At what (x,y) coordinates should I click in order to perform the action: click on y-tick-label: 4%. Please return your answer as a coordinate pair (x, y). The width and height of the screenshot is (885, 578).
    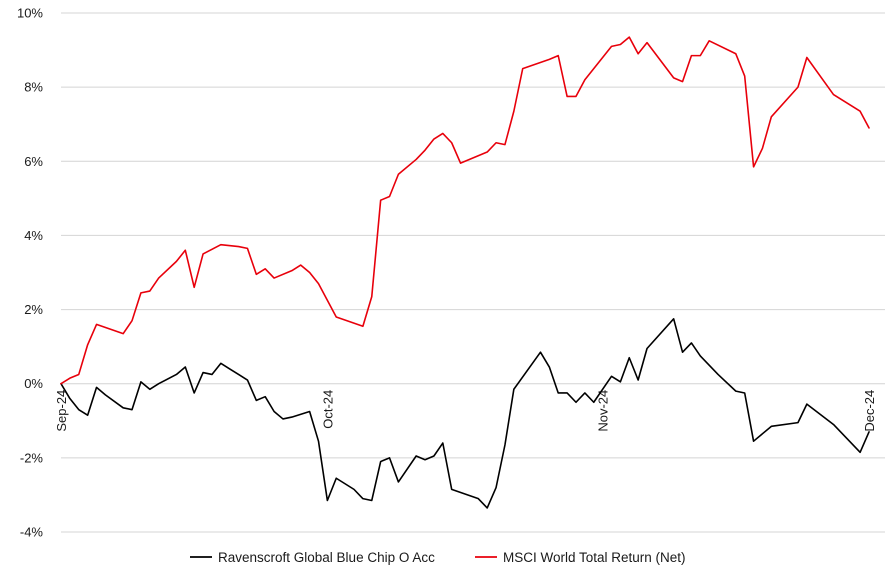
    Looking at the image, I should click on (33, 235).